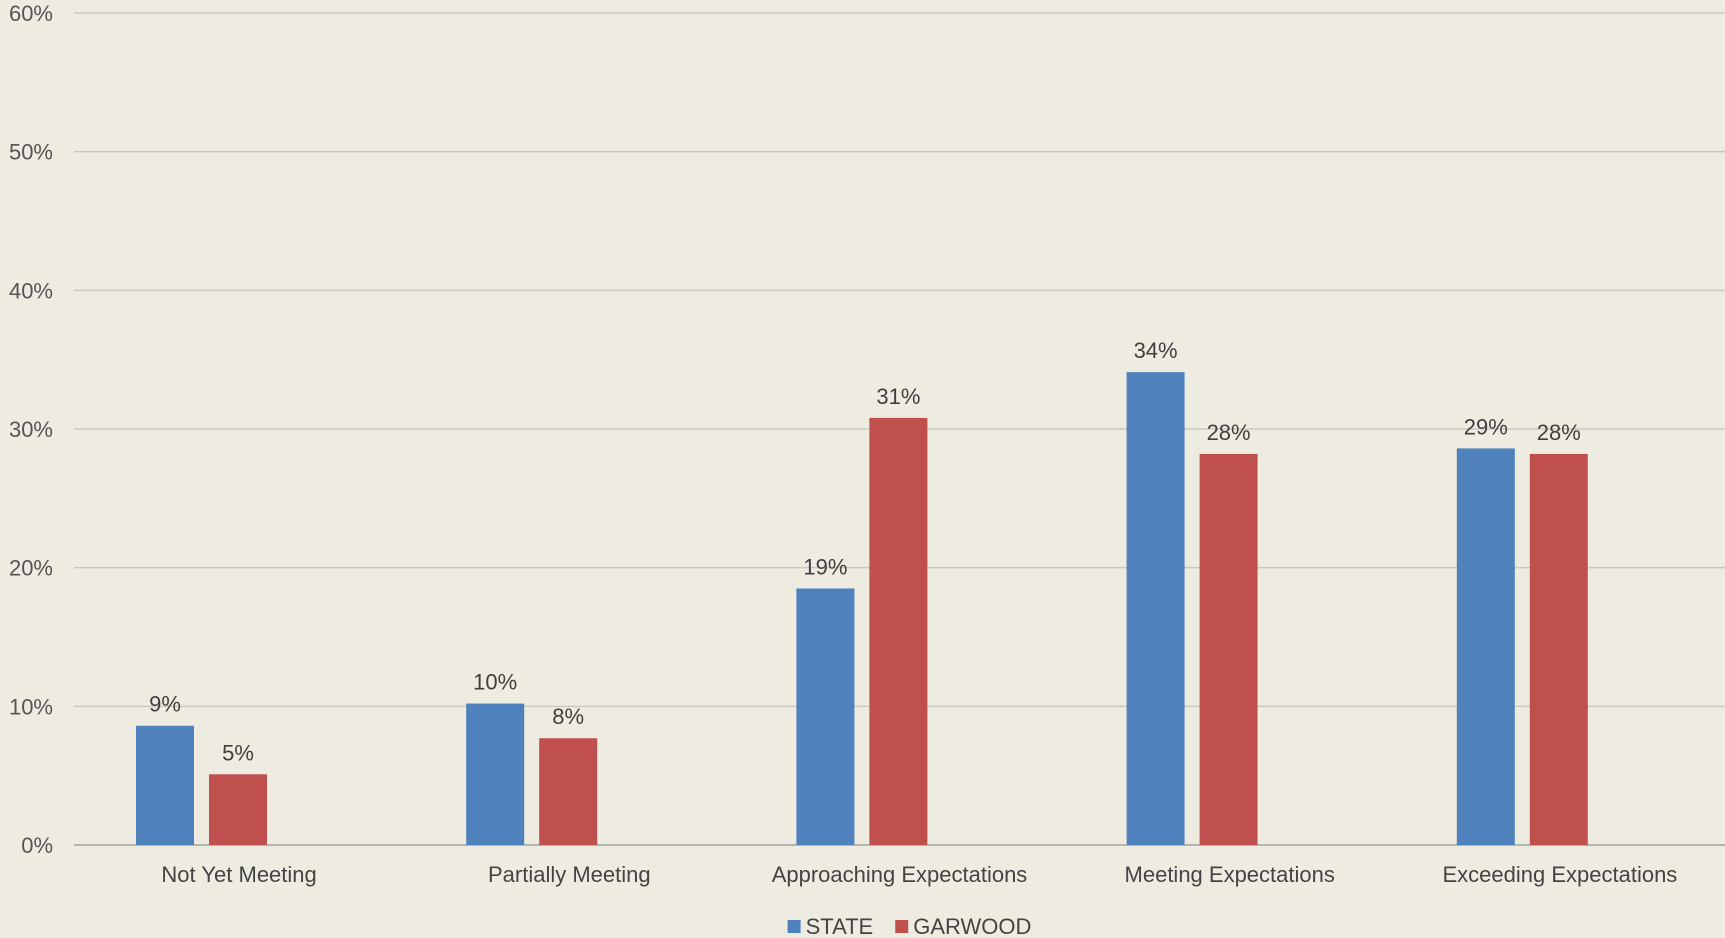 The image size is (1725, 938). Describe the element at coordinates (1230, 874) in the screenshot. I see `x-tick-label: Meeting Expectations` at that location.